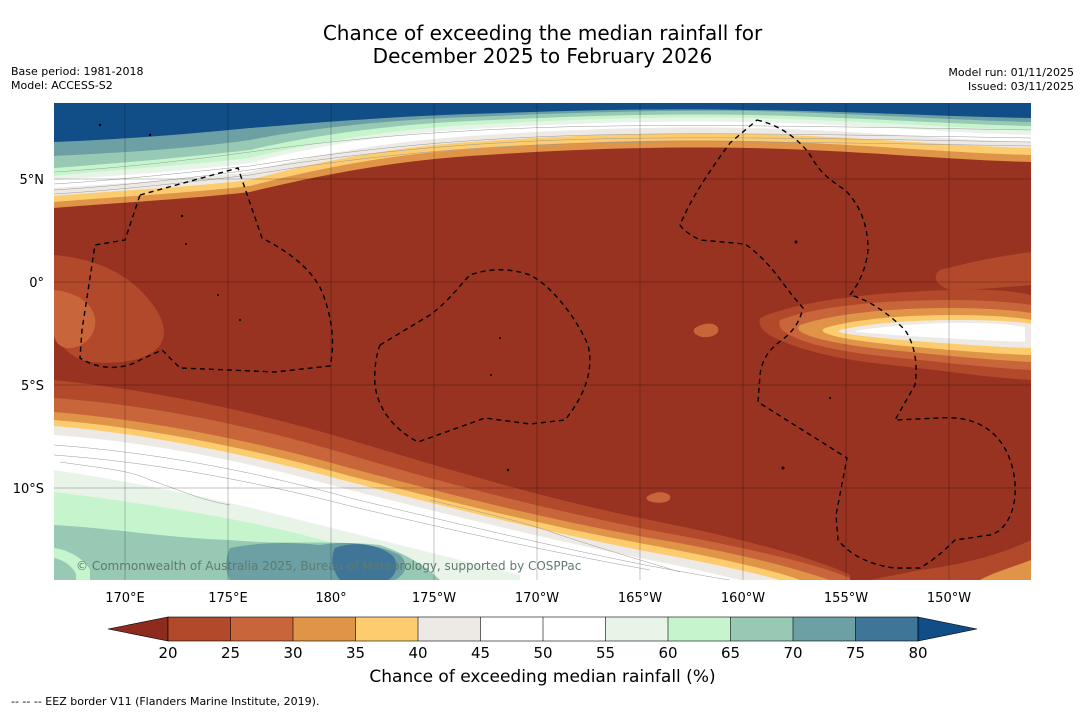 The width and height of the screenshot is (1085, 713). I want to click on colorbar-tick: 55, so click(605, 653).